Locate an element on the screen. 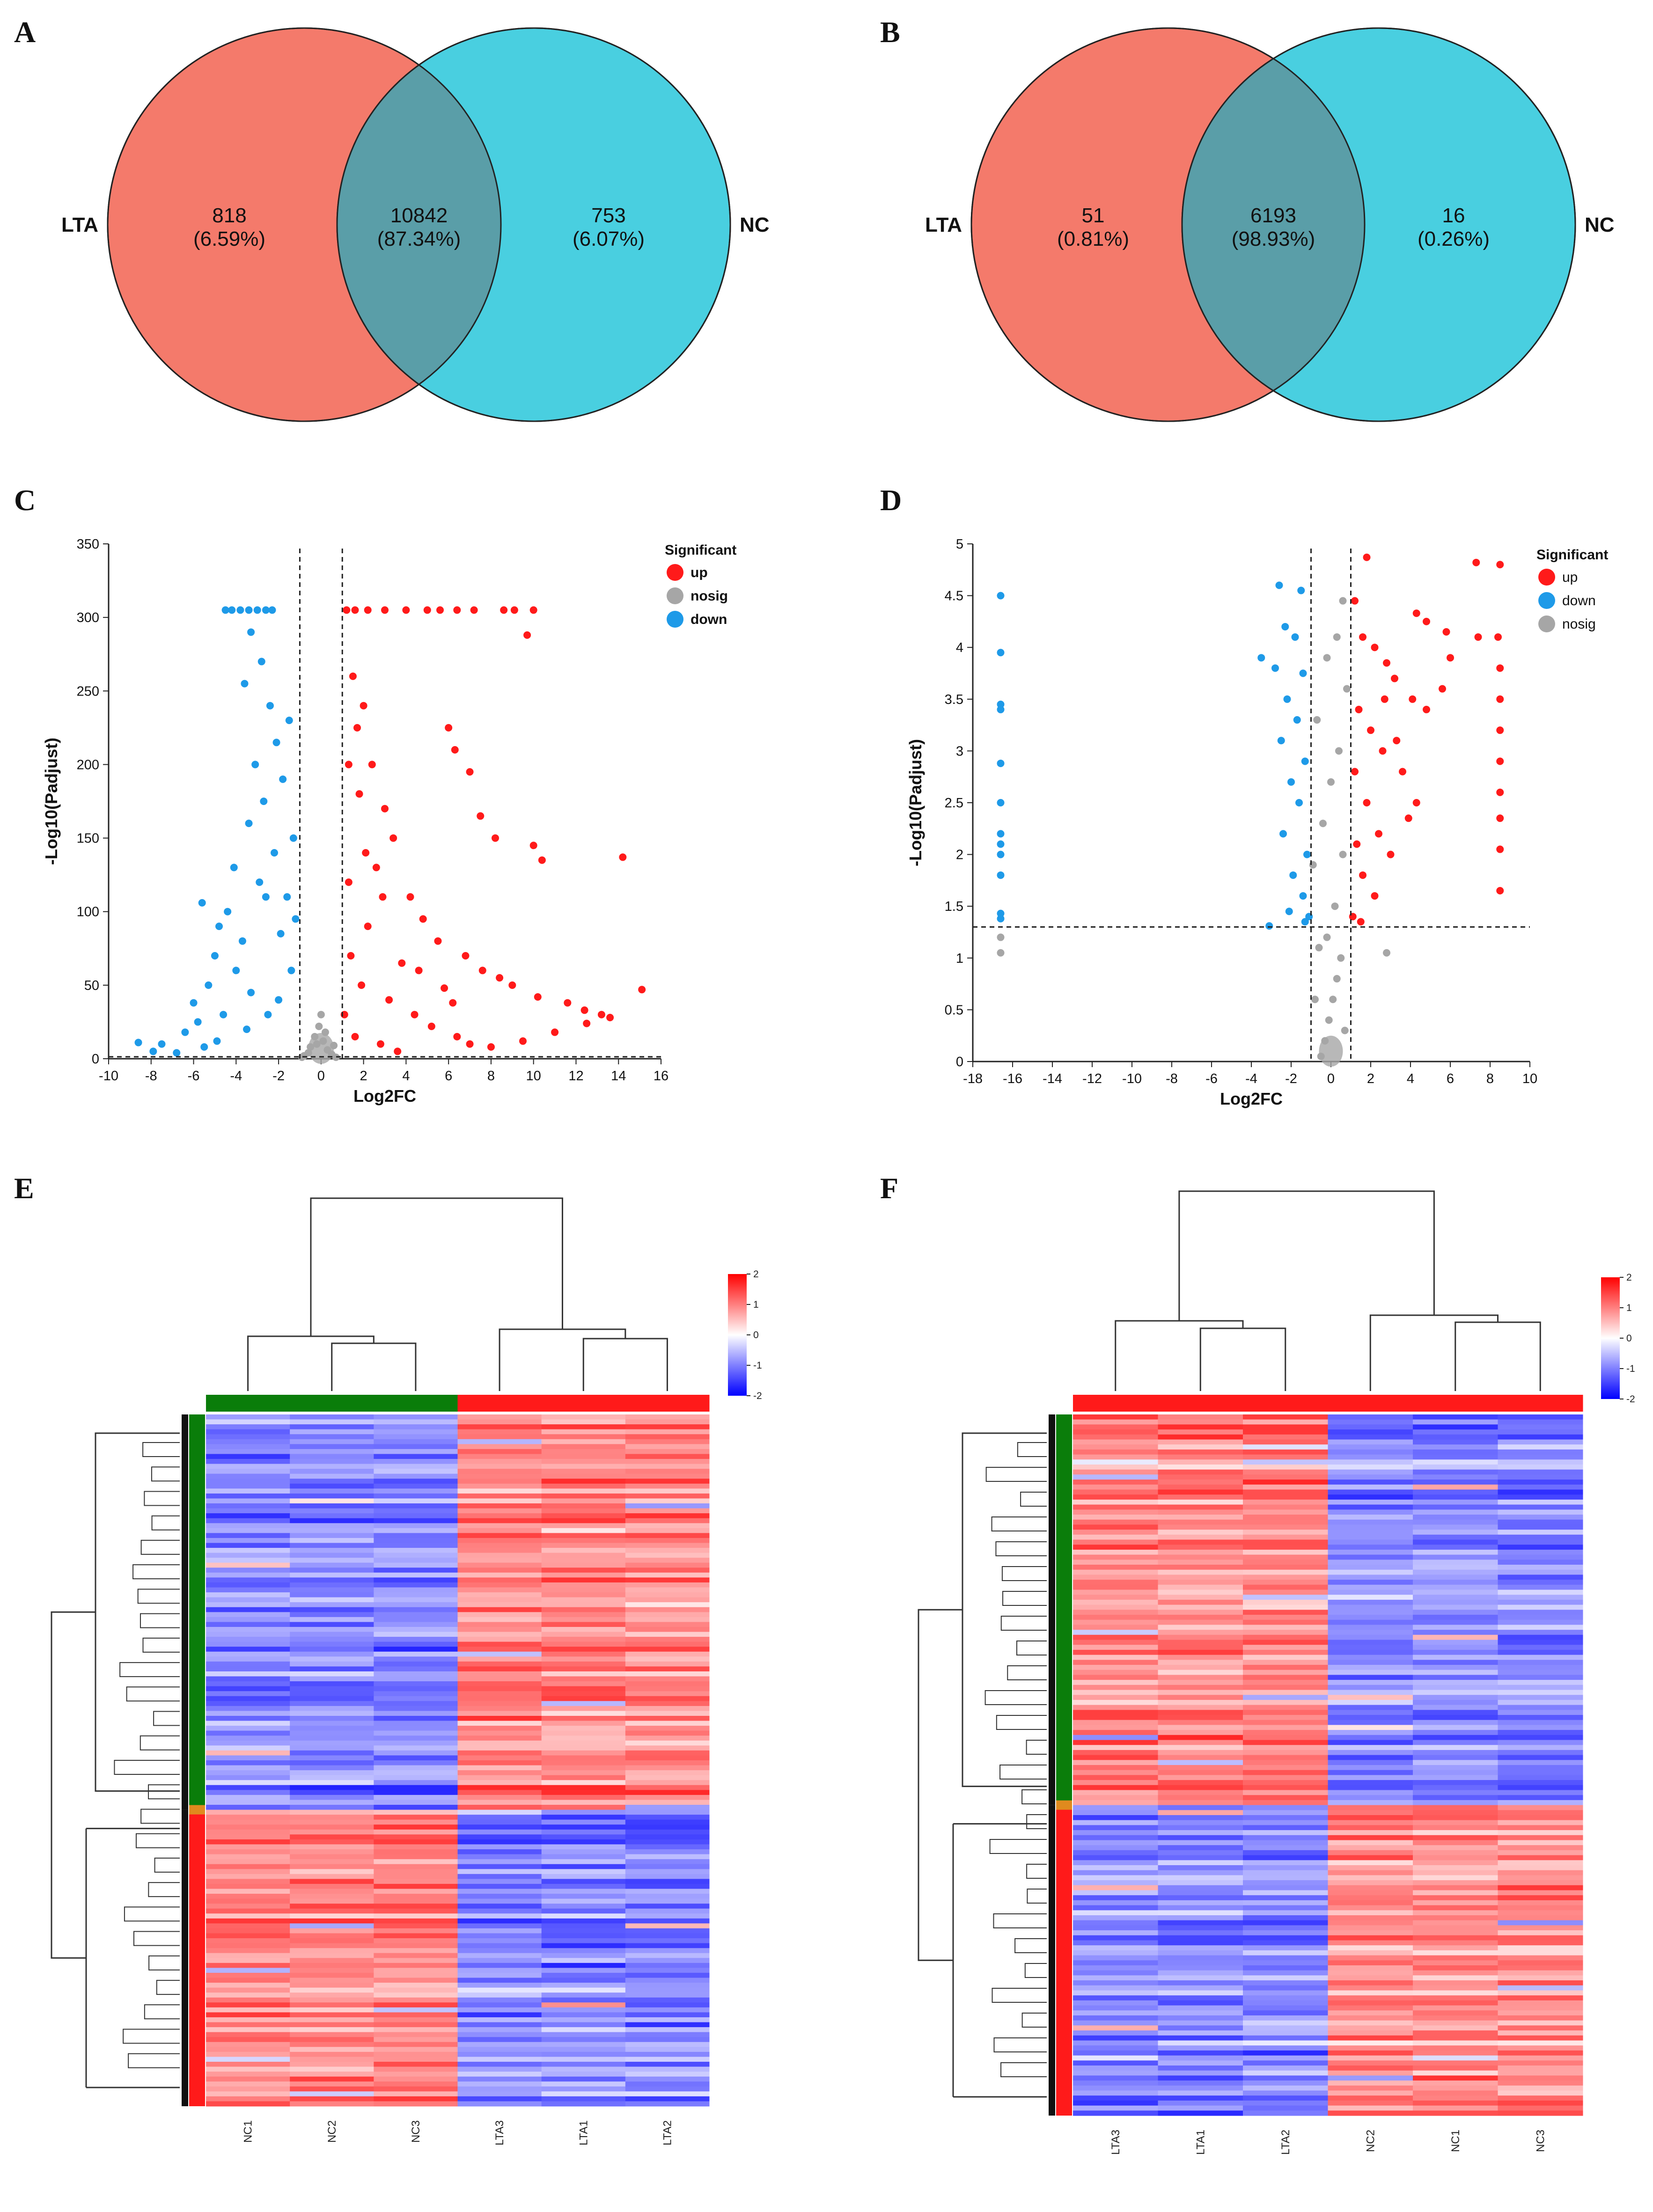 Image resolution: width=1653 pixels, height=2212 pixels. column-label: LTA3 is located at coordinates (500, 2133).